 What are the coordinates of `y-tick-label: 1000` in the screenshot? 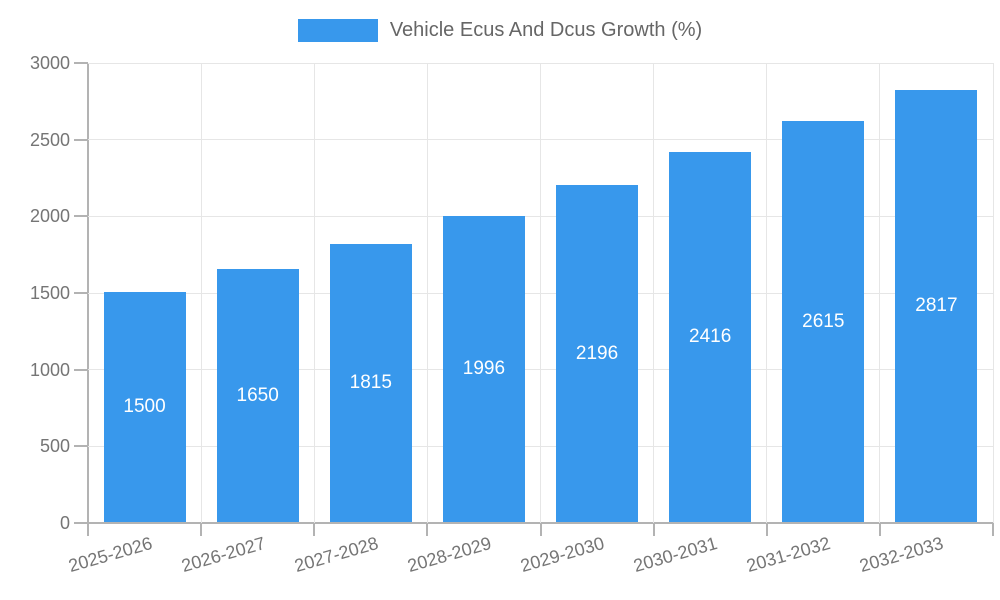 It's located at (49, 369).